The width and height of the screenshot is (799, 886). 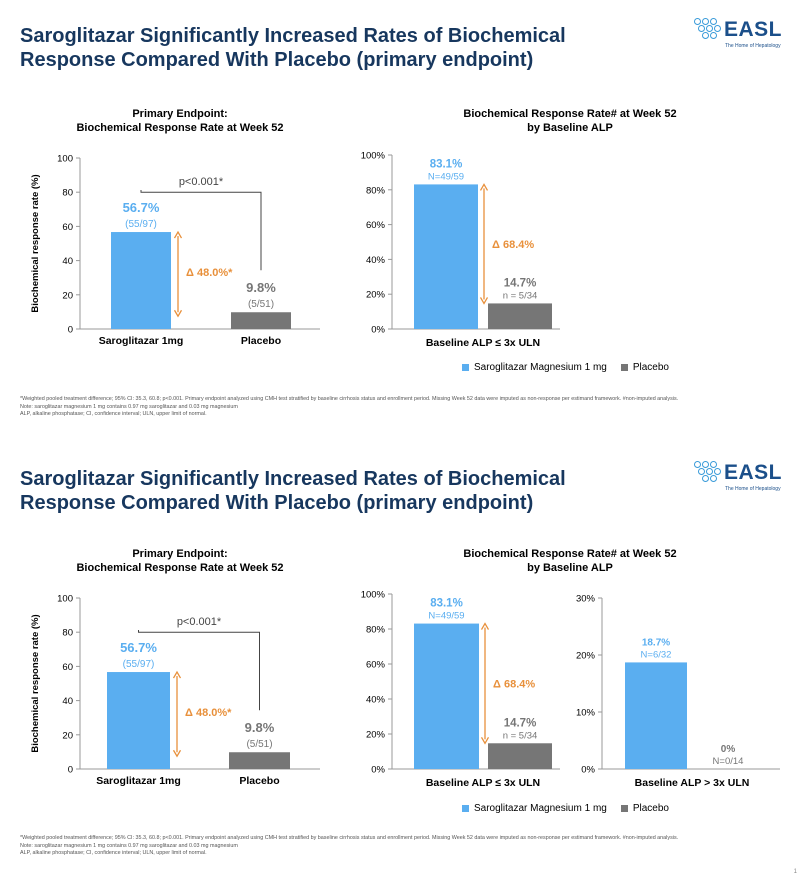 I want to click on n-label-treatment: N=6/32, so click(x=656, y=654).